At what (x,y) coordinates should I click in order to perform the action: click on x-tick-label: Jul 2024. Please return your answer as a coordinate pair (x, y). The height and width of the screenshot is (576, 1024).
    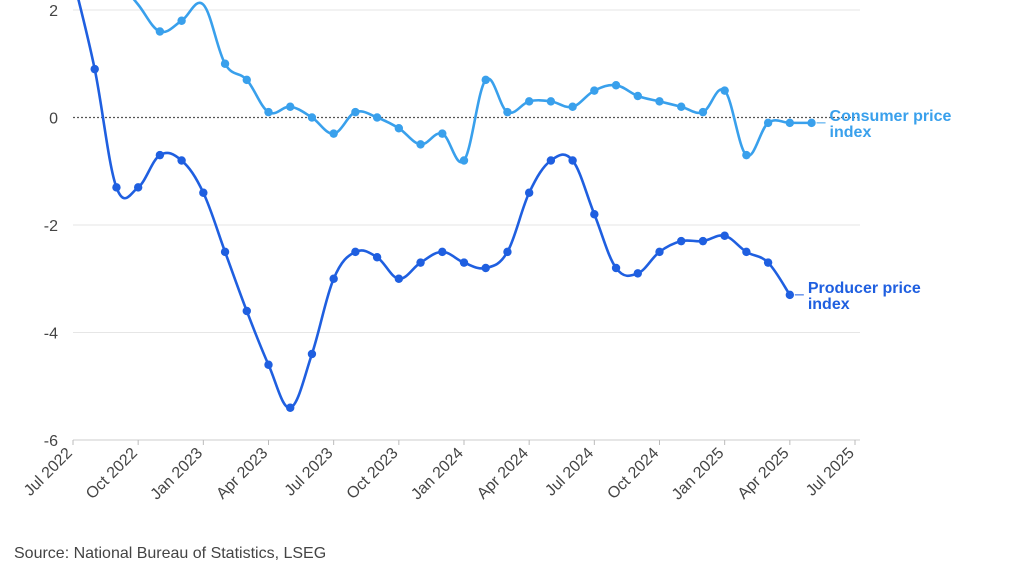
    Looking at the image, I should click on (569, 472).